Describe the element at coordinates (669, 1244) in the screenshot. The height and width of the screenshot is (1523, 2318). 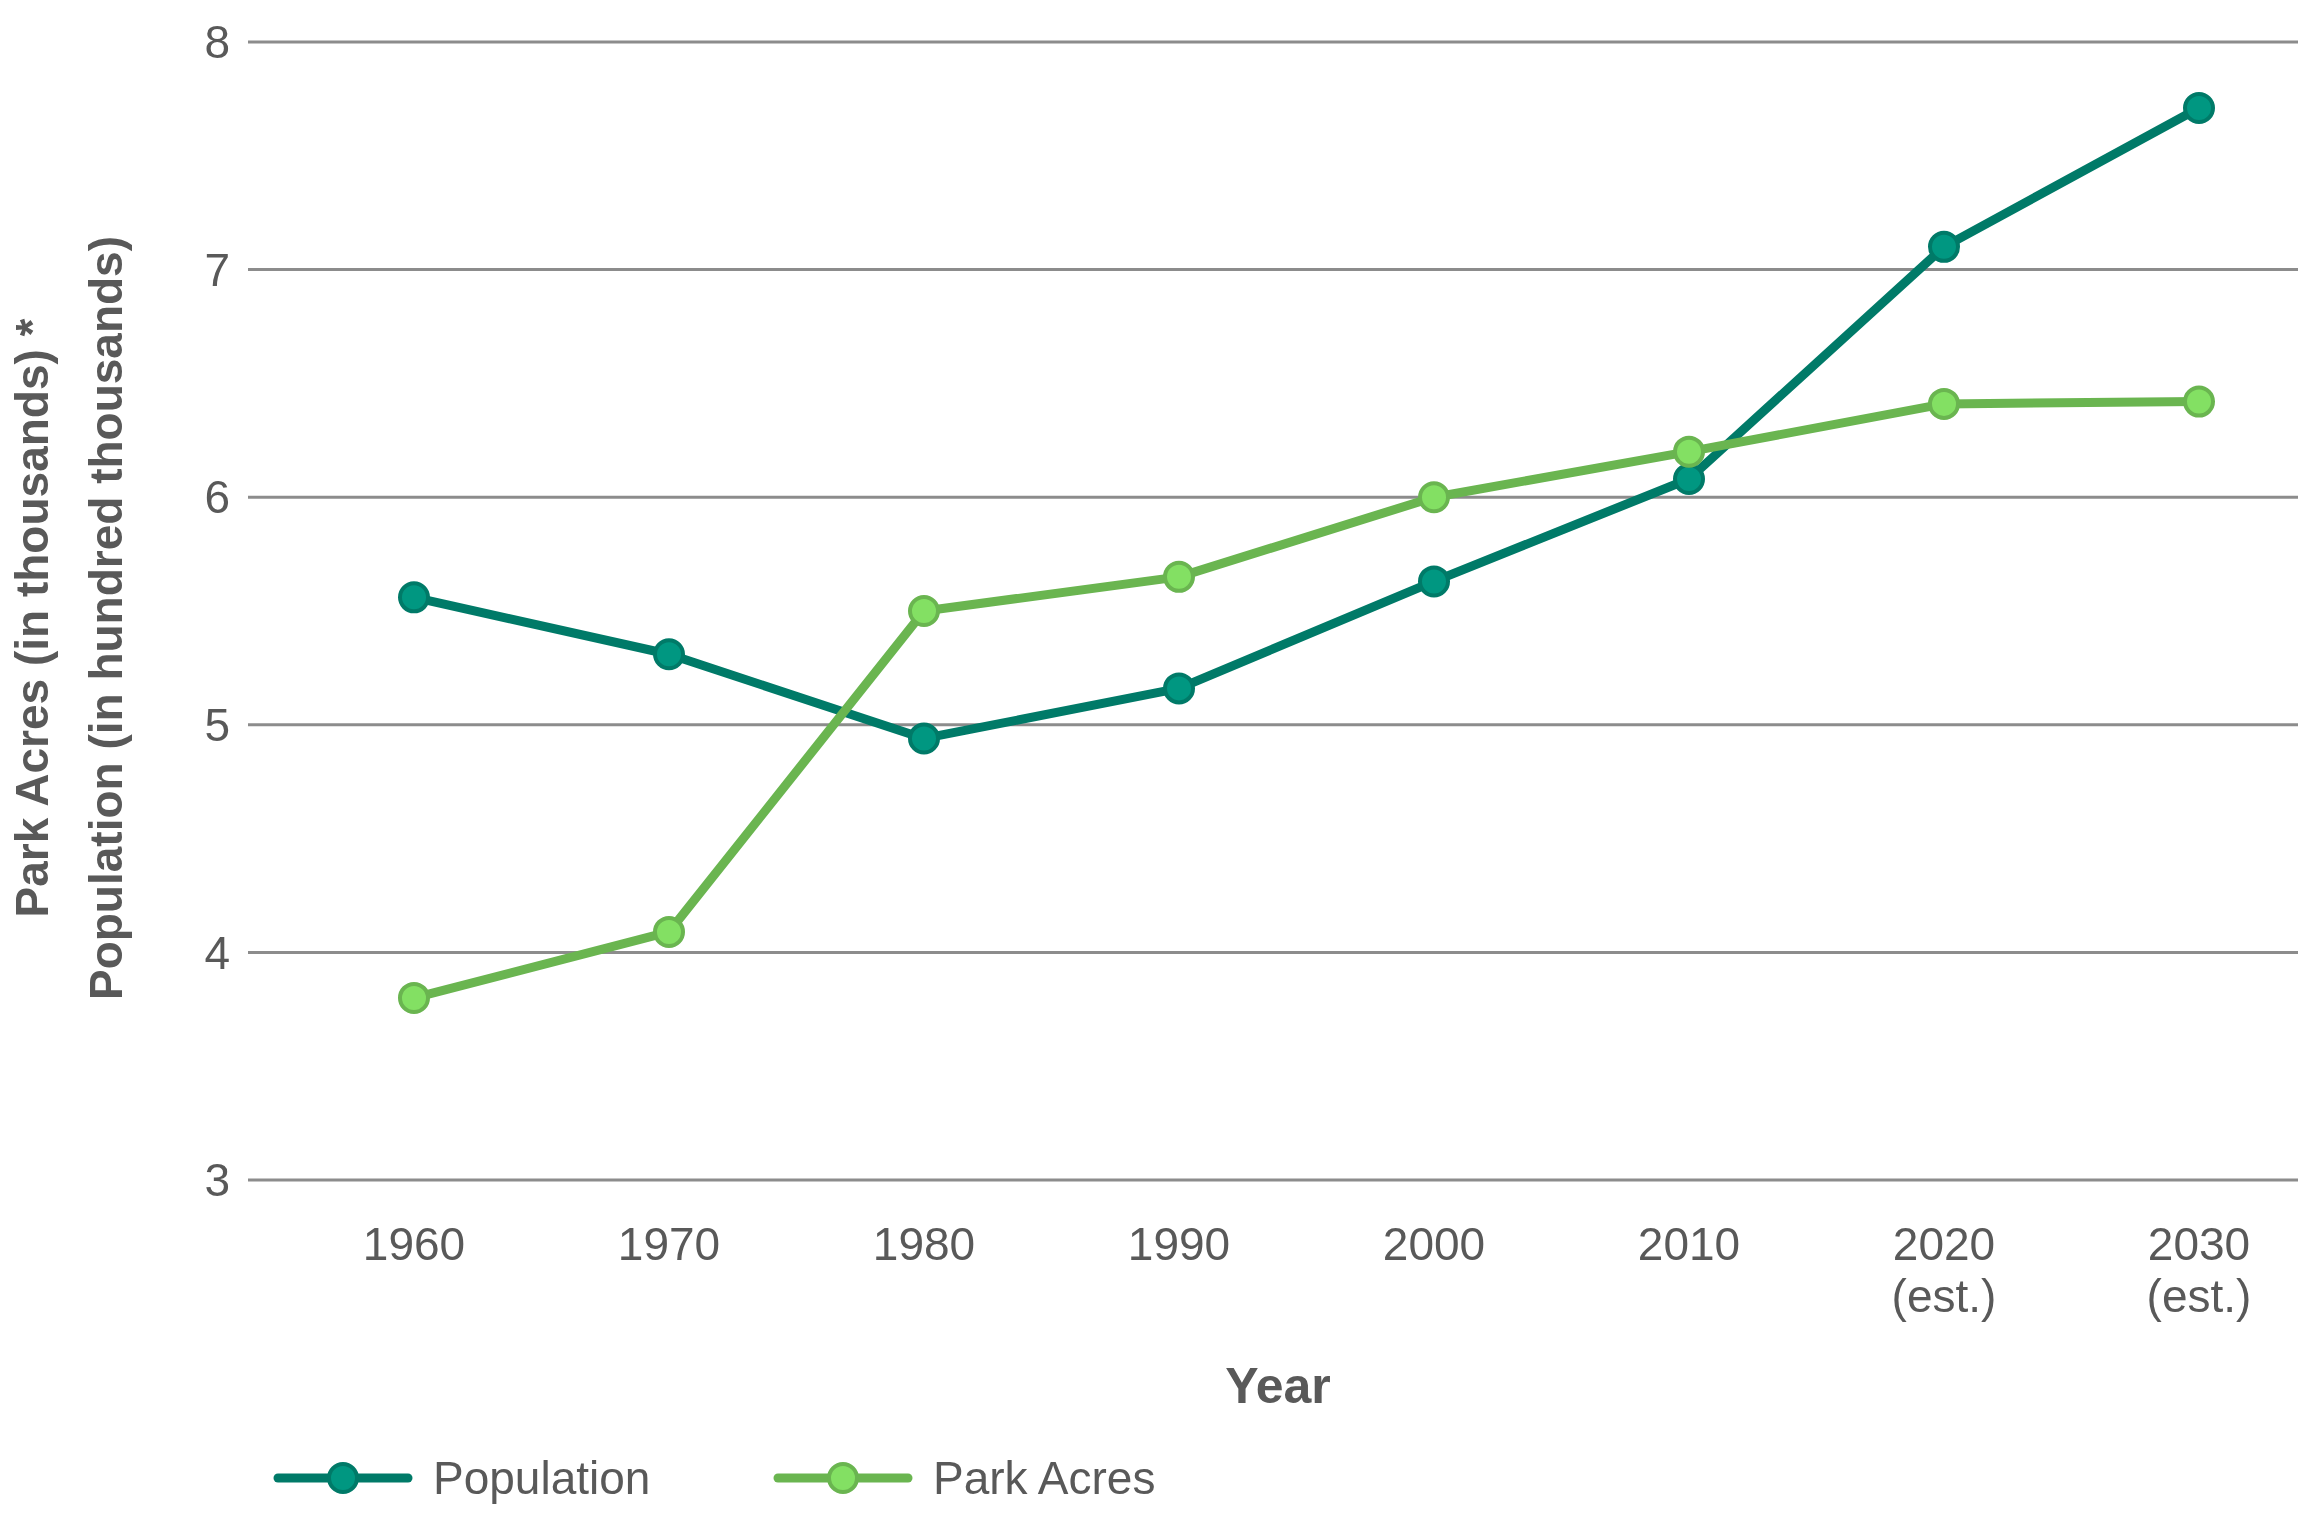
I see `x-tick-label: 1970` at that location.